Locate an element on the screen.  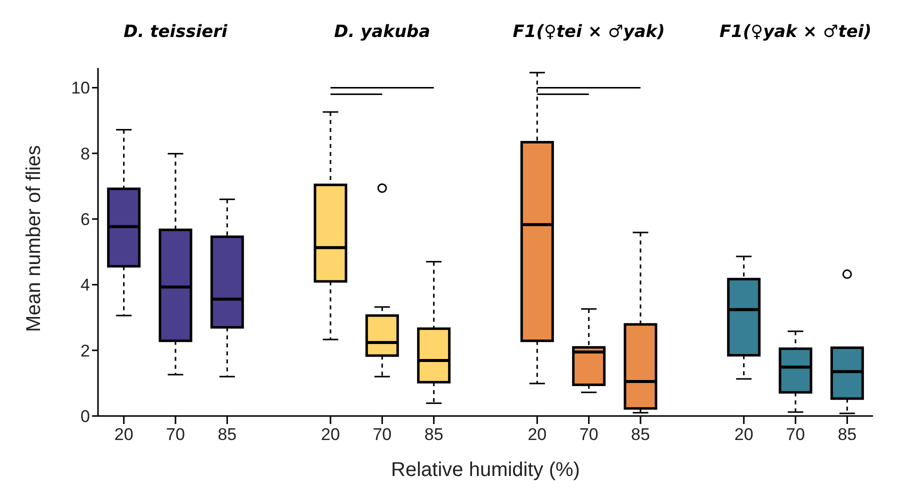
y-tick-label: 0 is located at coordinates (85, 416).